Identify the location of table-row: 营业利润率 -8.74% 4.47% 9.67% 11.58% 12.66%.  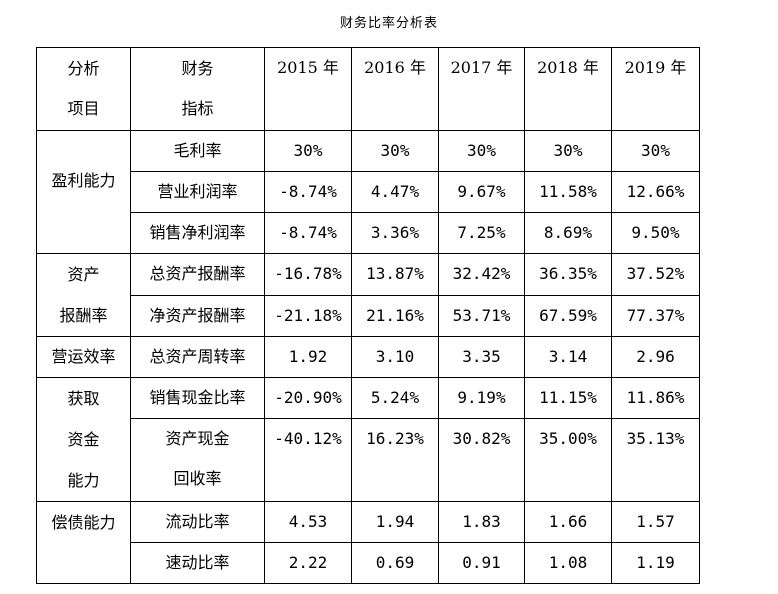
(368, 192).